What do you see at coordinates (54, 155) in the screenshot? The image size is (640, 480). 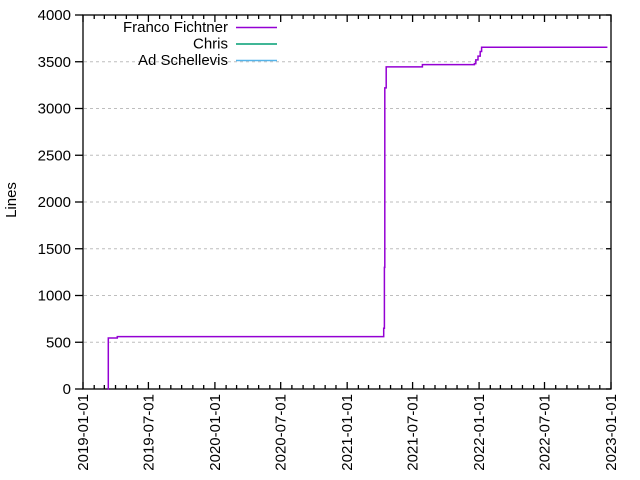 I see `y-tick-label: 2500` at bounding box center [54, 155].